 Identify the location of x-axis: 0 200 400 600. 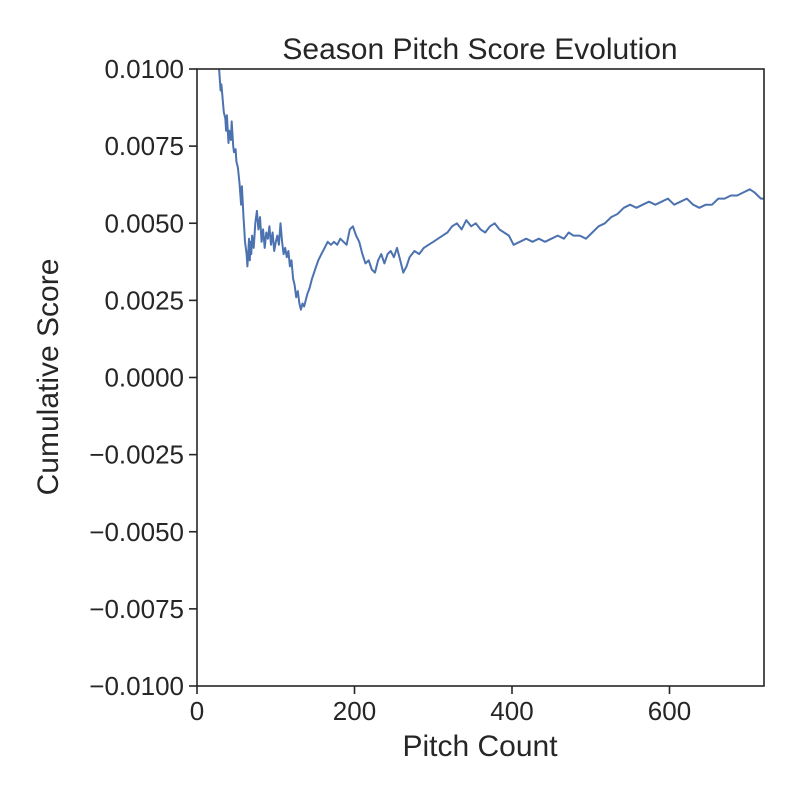
(440, 706).